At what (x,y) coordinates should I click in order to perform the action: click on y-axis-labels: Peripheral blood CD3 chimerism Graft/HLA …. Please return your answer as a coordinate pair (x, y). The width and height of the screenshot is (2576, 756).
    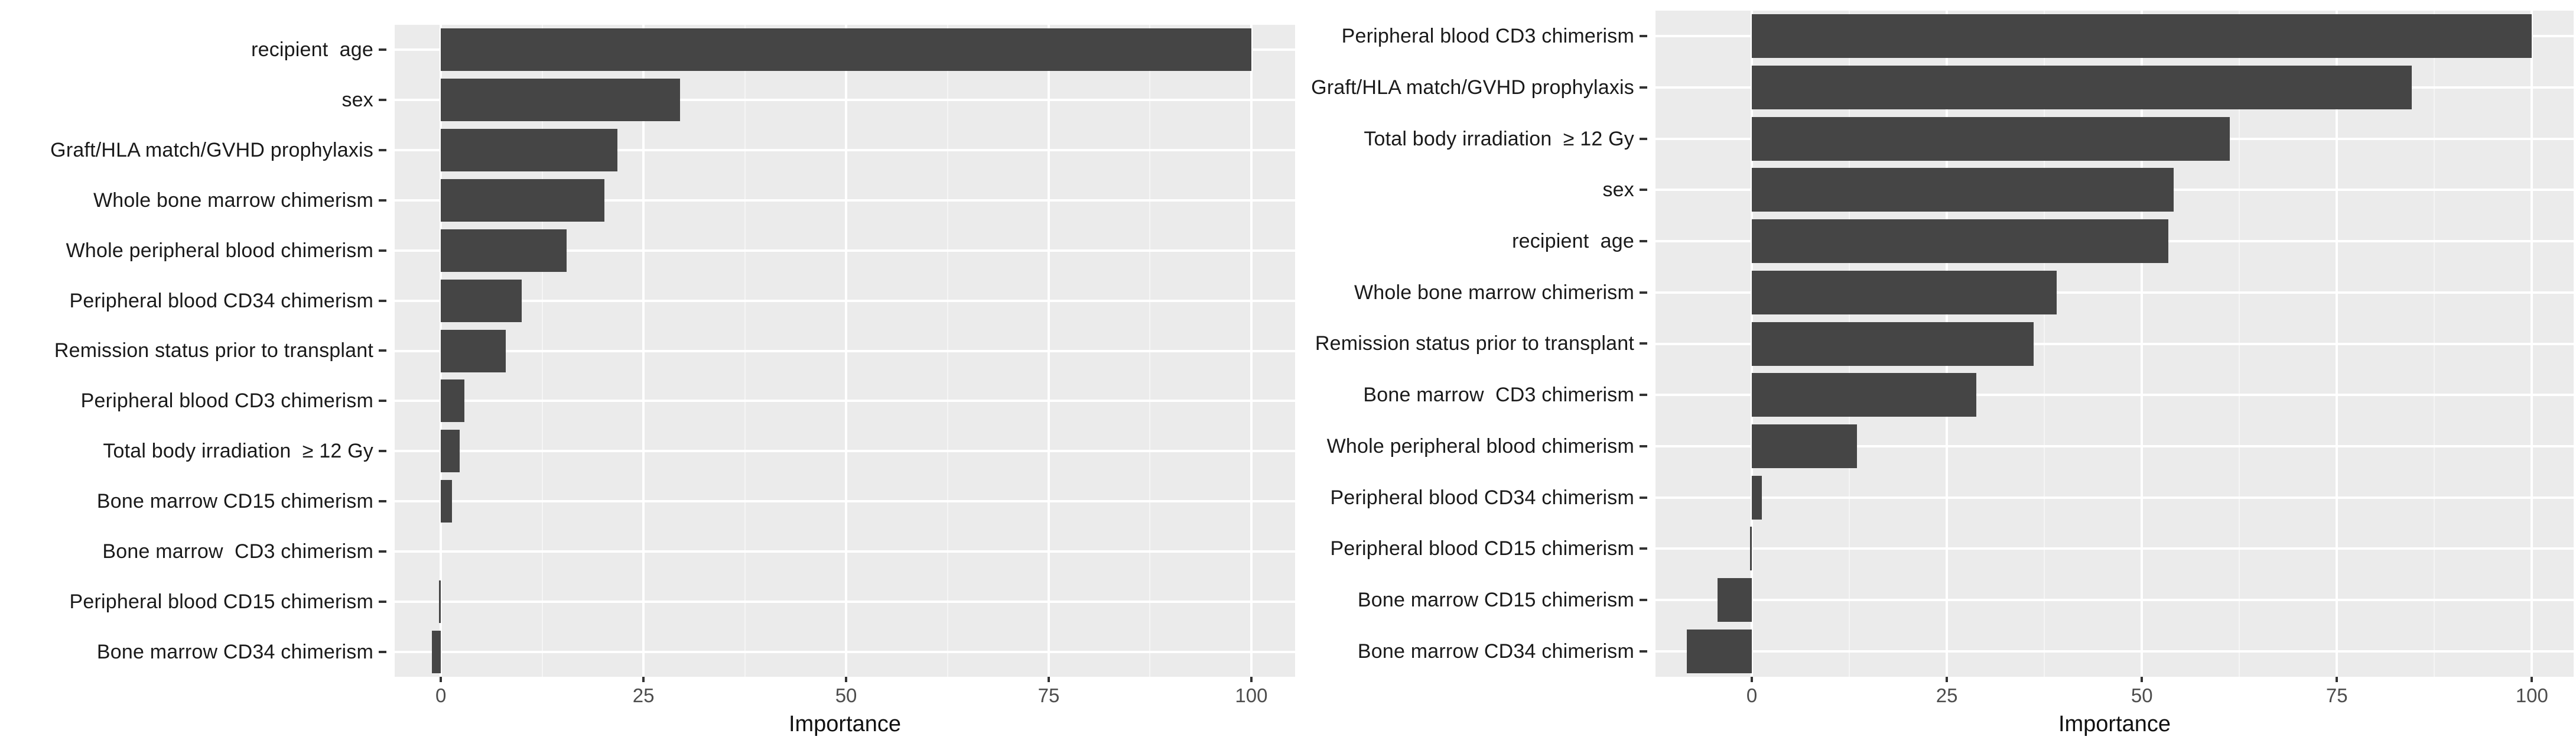
    Looking at the image, I should click on (1474, 344).